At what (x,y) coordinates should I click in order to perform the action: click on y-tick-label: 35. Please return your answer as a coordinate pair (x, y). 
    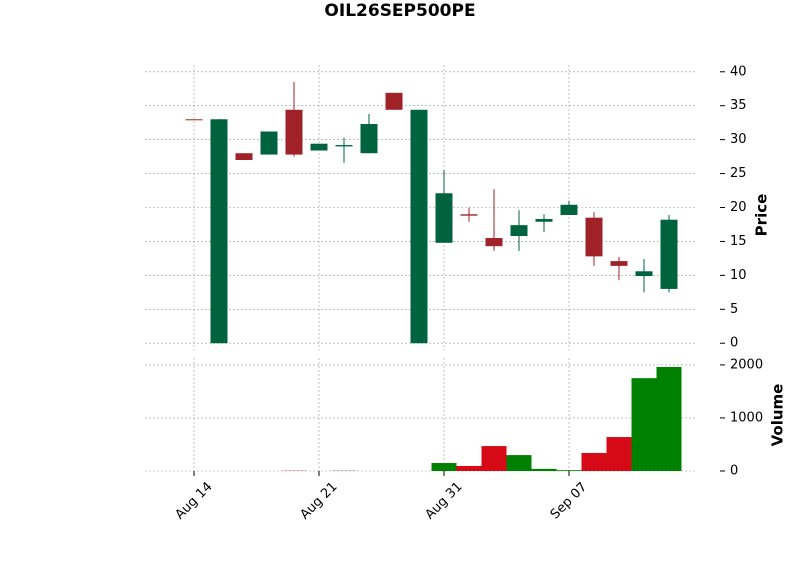
    Looking at the image, I should click on (738, 105).